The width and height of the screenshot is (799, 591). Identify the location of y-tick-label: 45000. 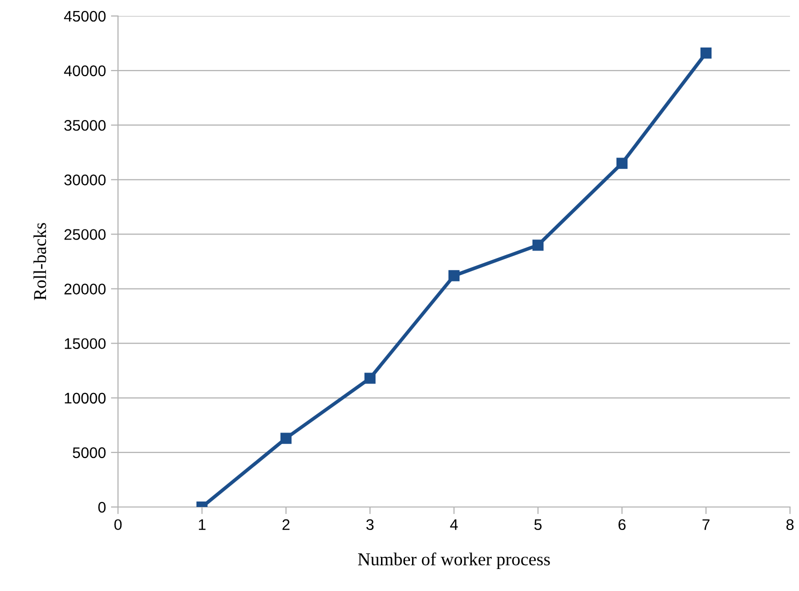
(85, 16).